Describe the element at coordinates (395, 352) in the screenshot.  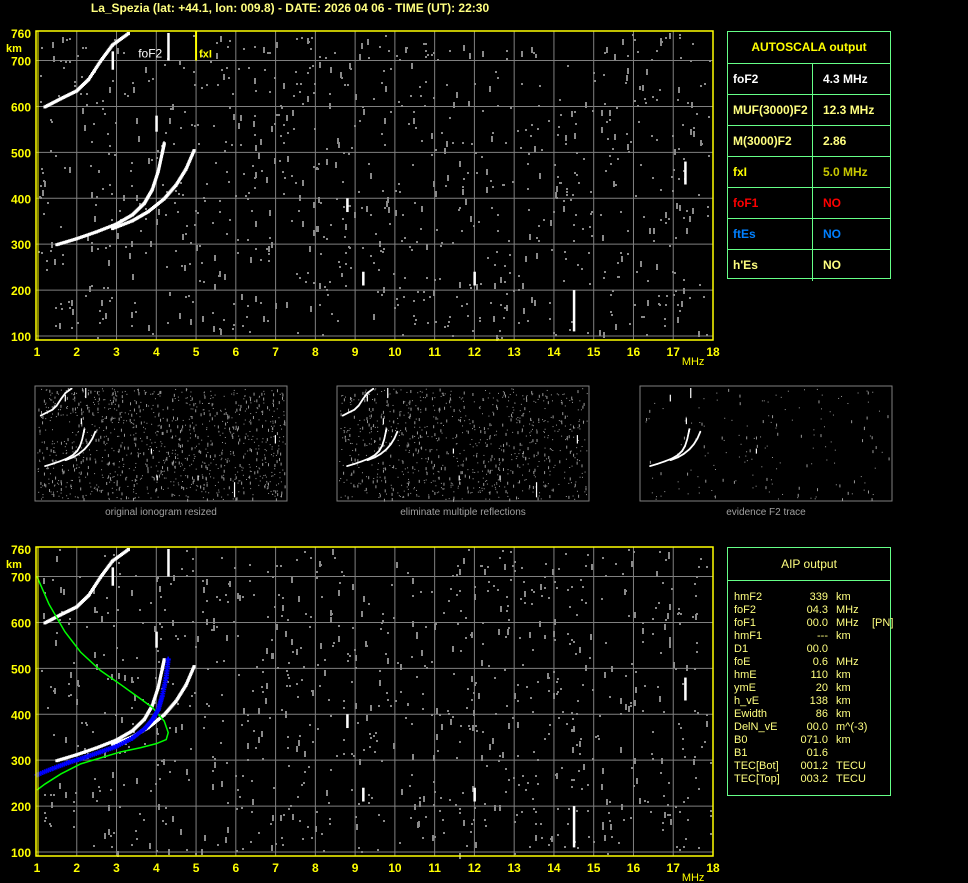
I see `x-tick-label: 10` at that location.